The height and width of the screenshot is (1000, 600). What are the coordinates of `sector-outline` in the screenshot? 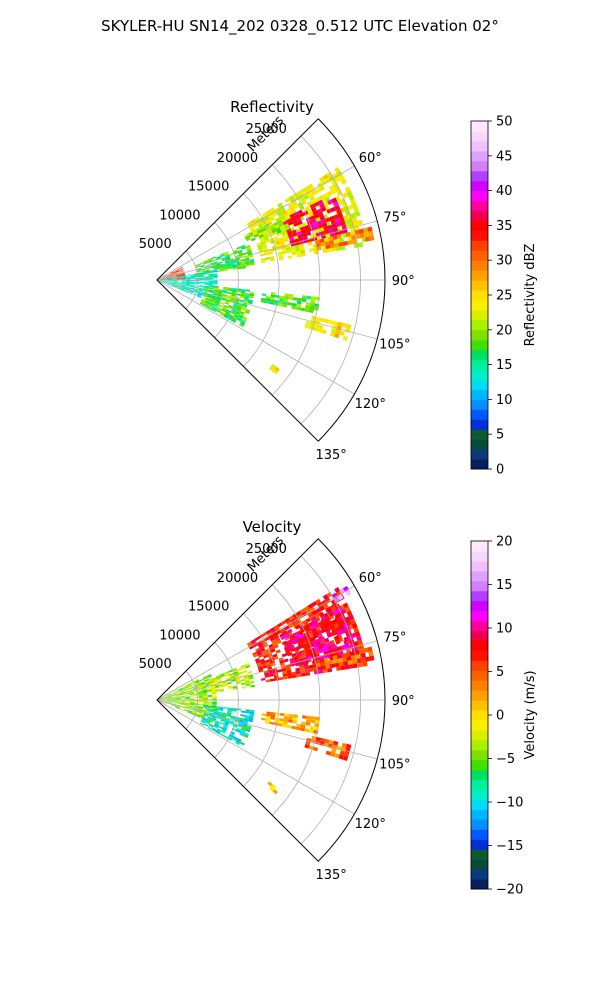 It's located at (271, 280).